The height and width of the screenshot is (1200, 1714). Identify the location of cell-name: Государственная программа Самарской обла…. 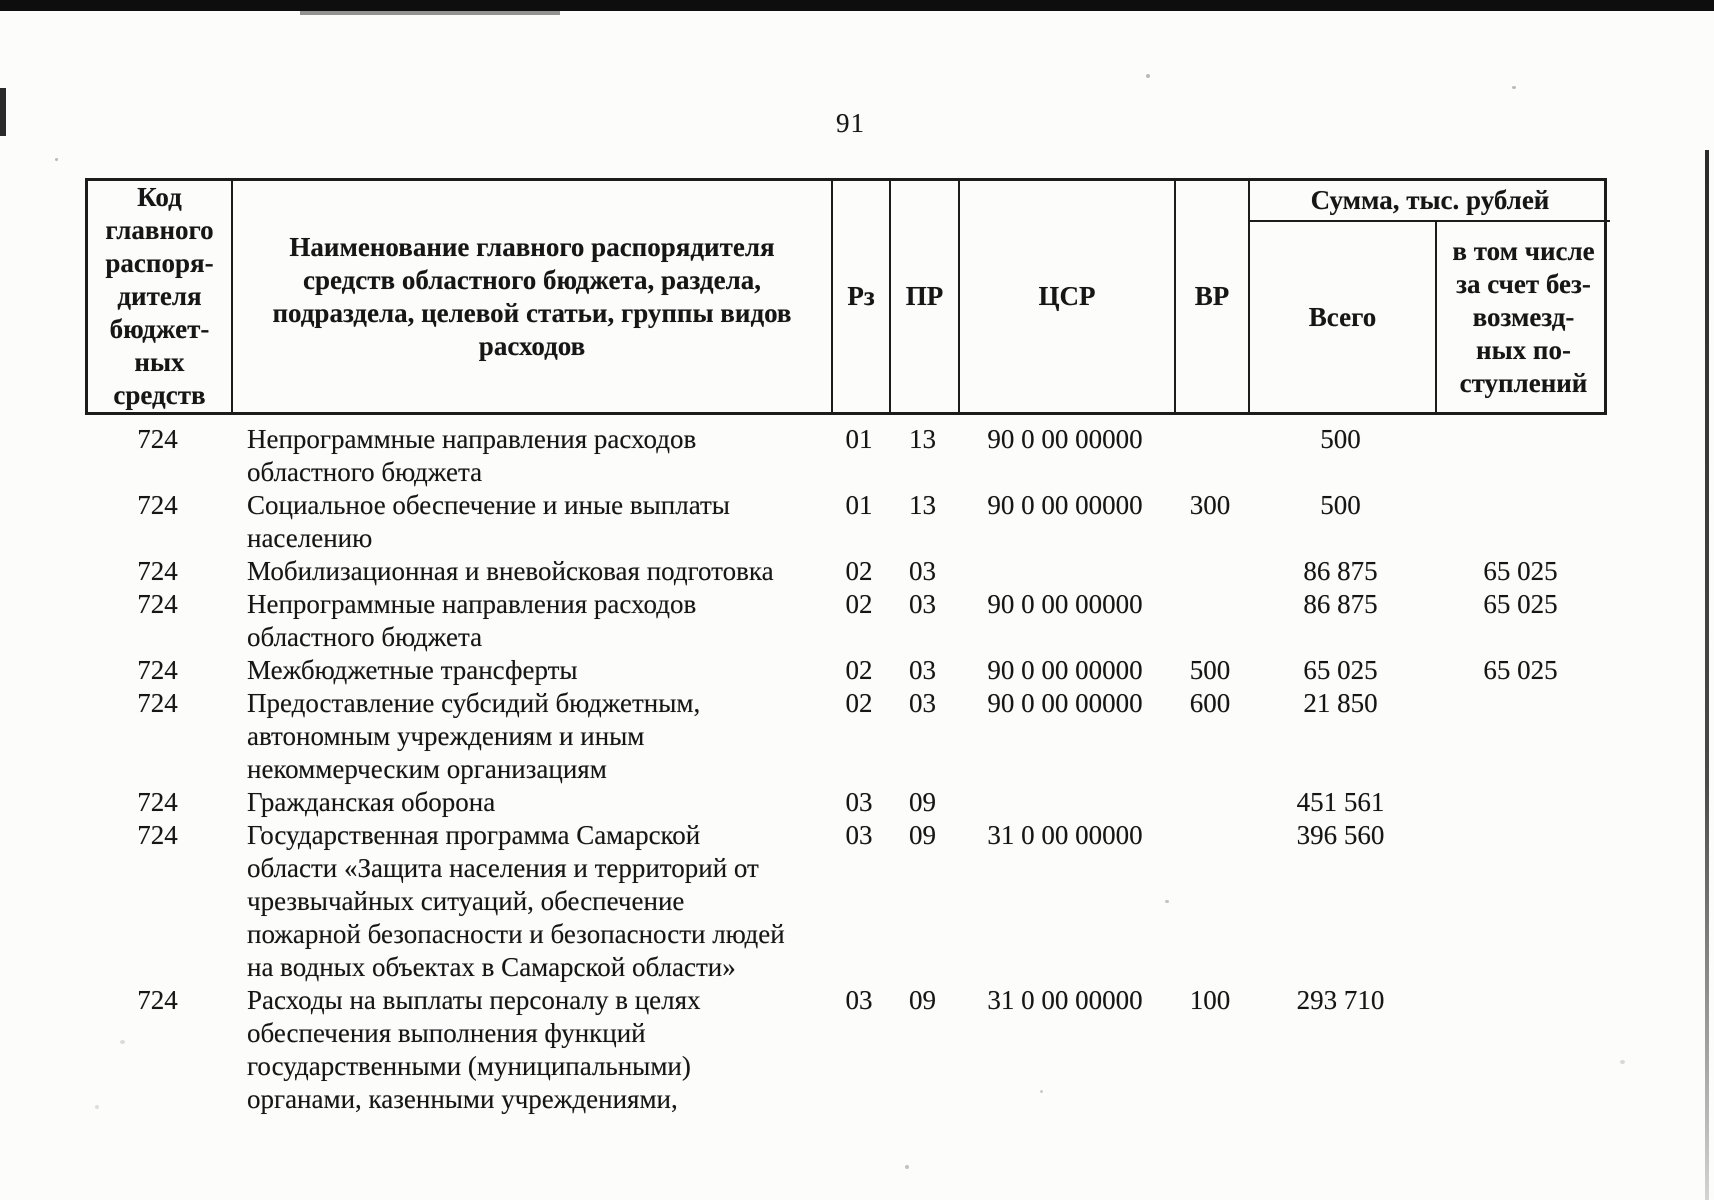
(516, 901).